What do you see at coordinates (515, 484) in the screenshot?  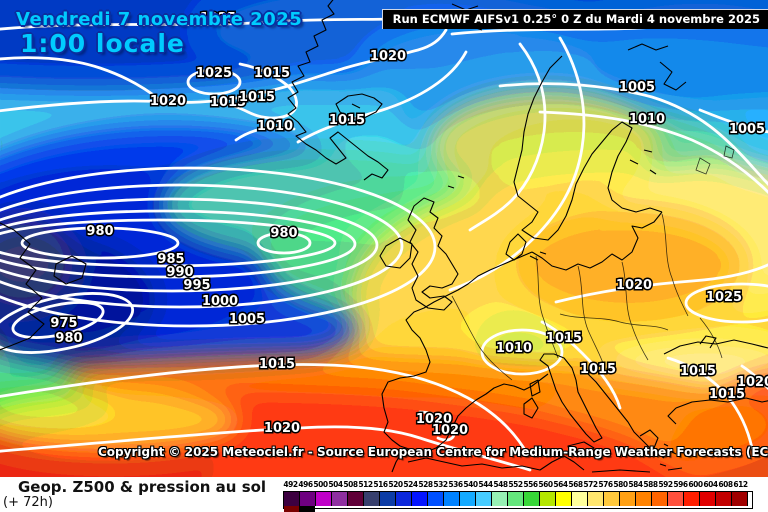 I see `colorbar-tick-label: 552` at bounding box center [515, 484].